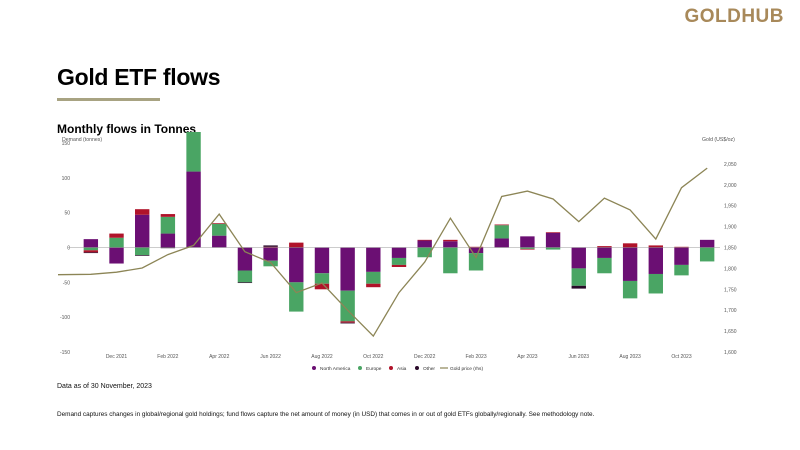 The image size is (800, 450). I want to click on y-tick-label: 100, so click(66, 179).